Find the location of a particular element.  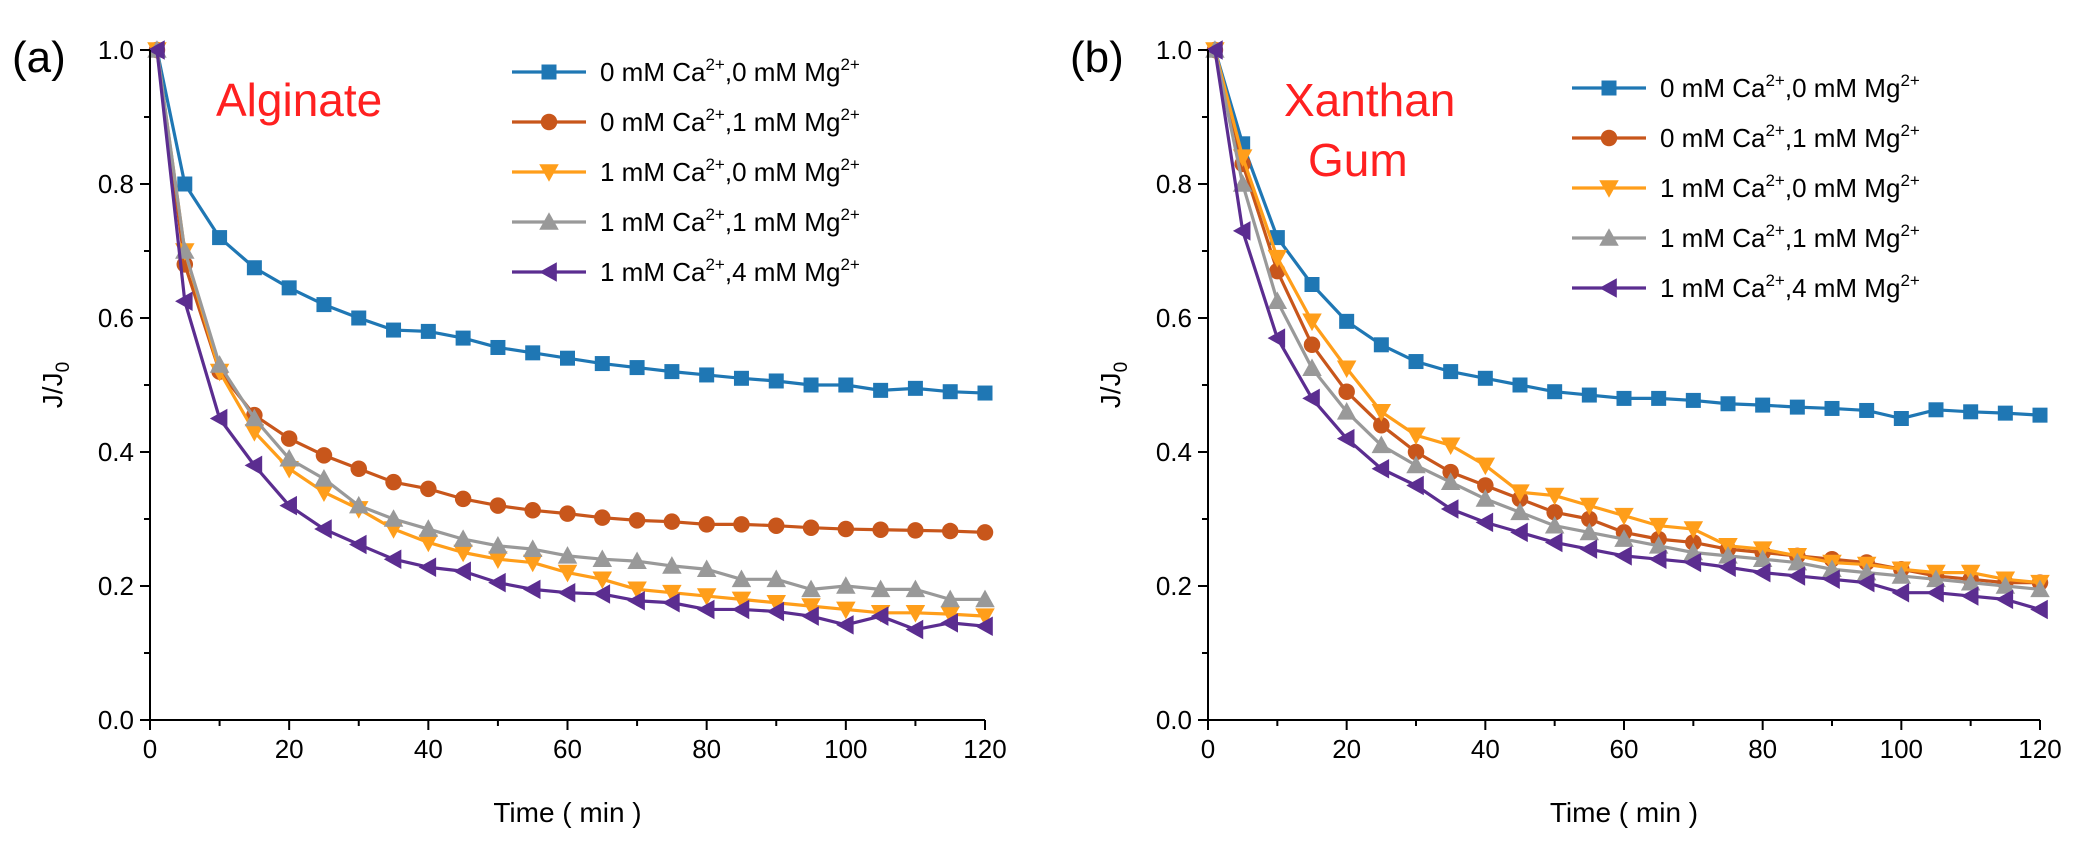

legend-label-text: ,0 mM Mg is located at coordinates (1843, 88).